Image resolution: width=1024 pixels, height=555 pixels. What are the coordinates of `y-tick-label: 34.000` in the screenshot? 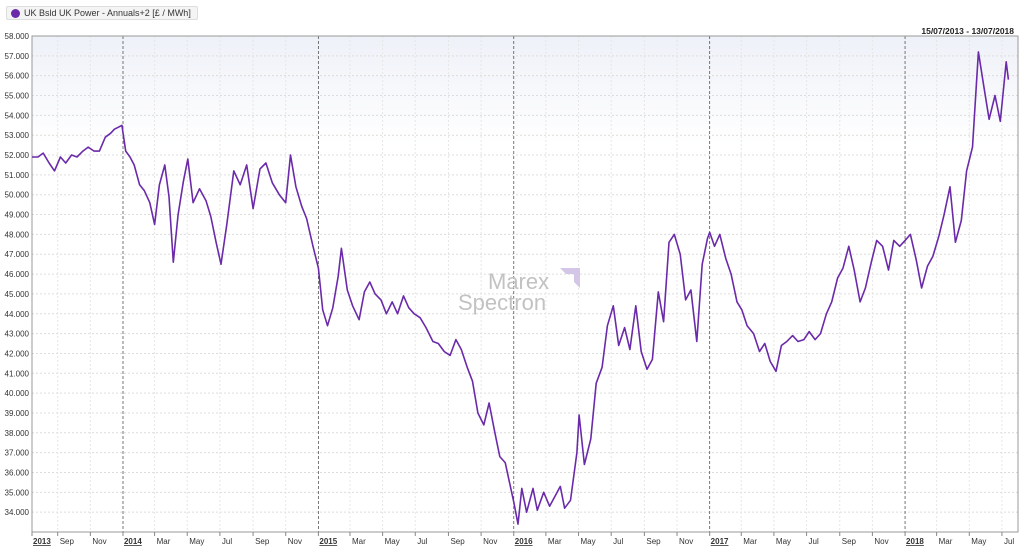 It's located at (17, 512).